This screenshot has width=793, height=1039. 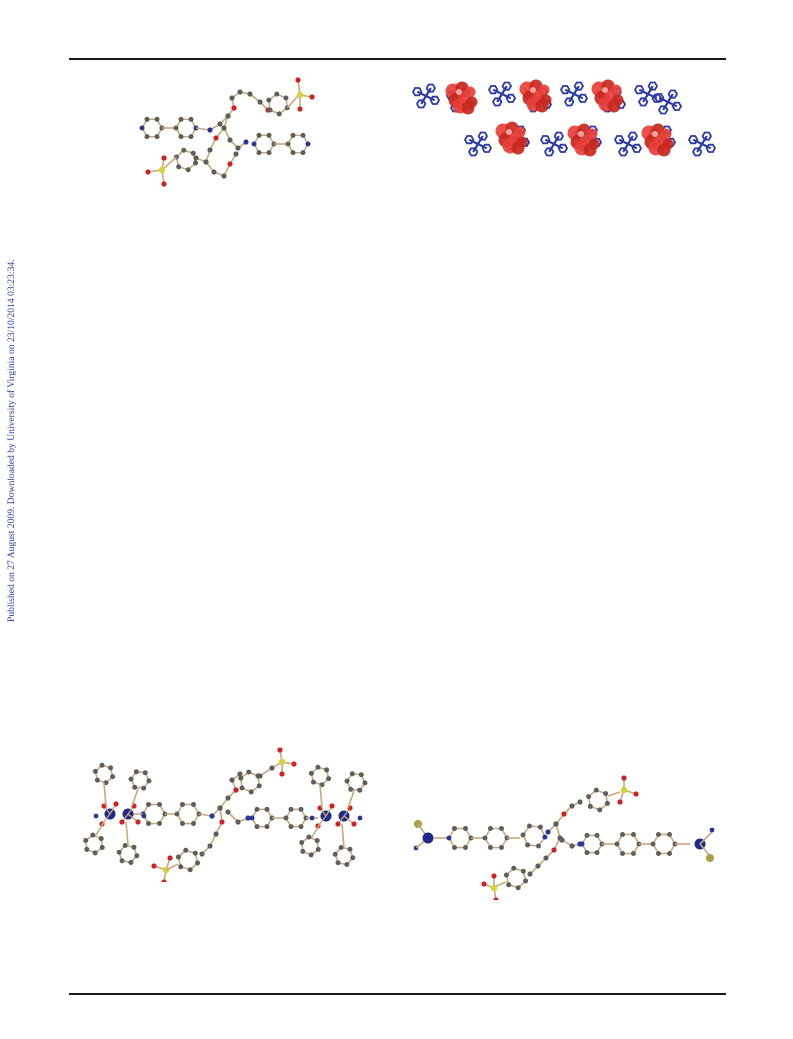 What do you see at coordinates (227, 132) in the screenshot?
I see `molecule-drawing` at bounding box center [227, 132].